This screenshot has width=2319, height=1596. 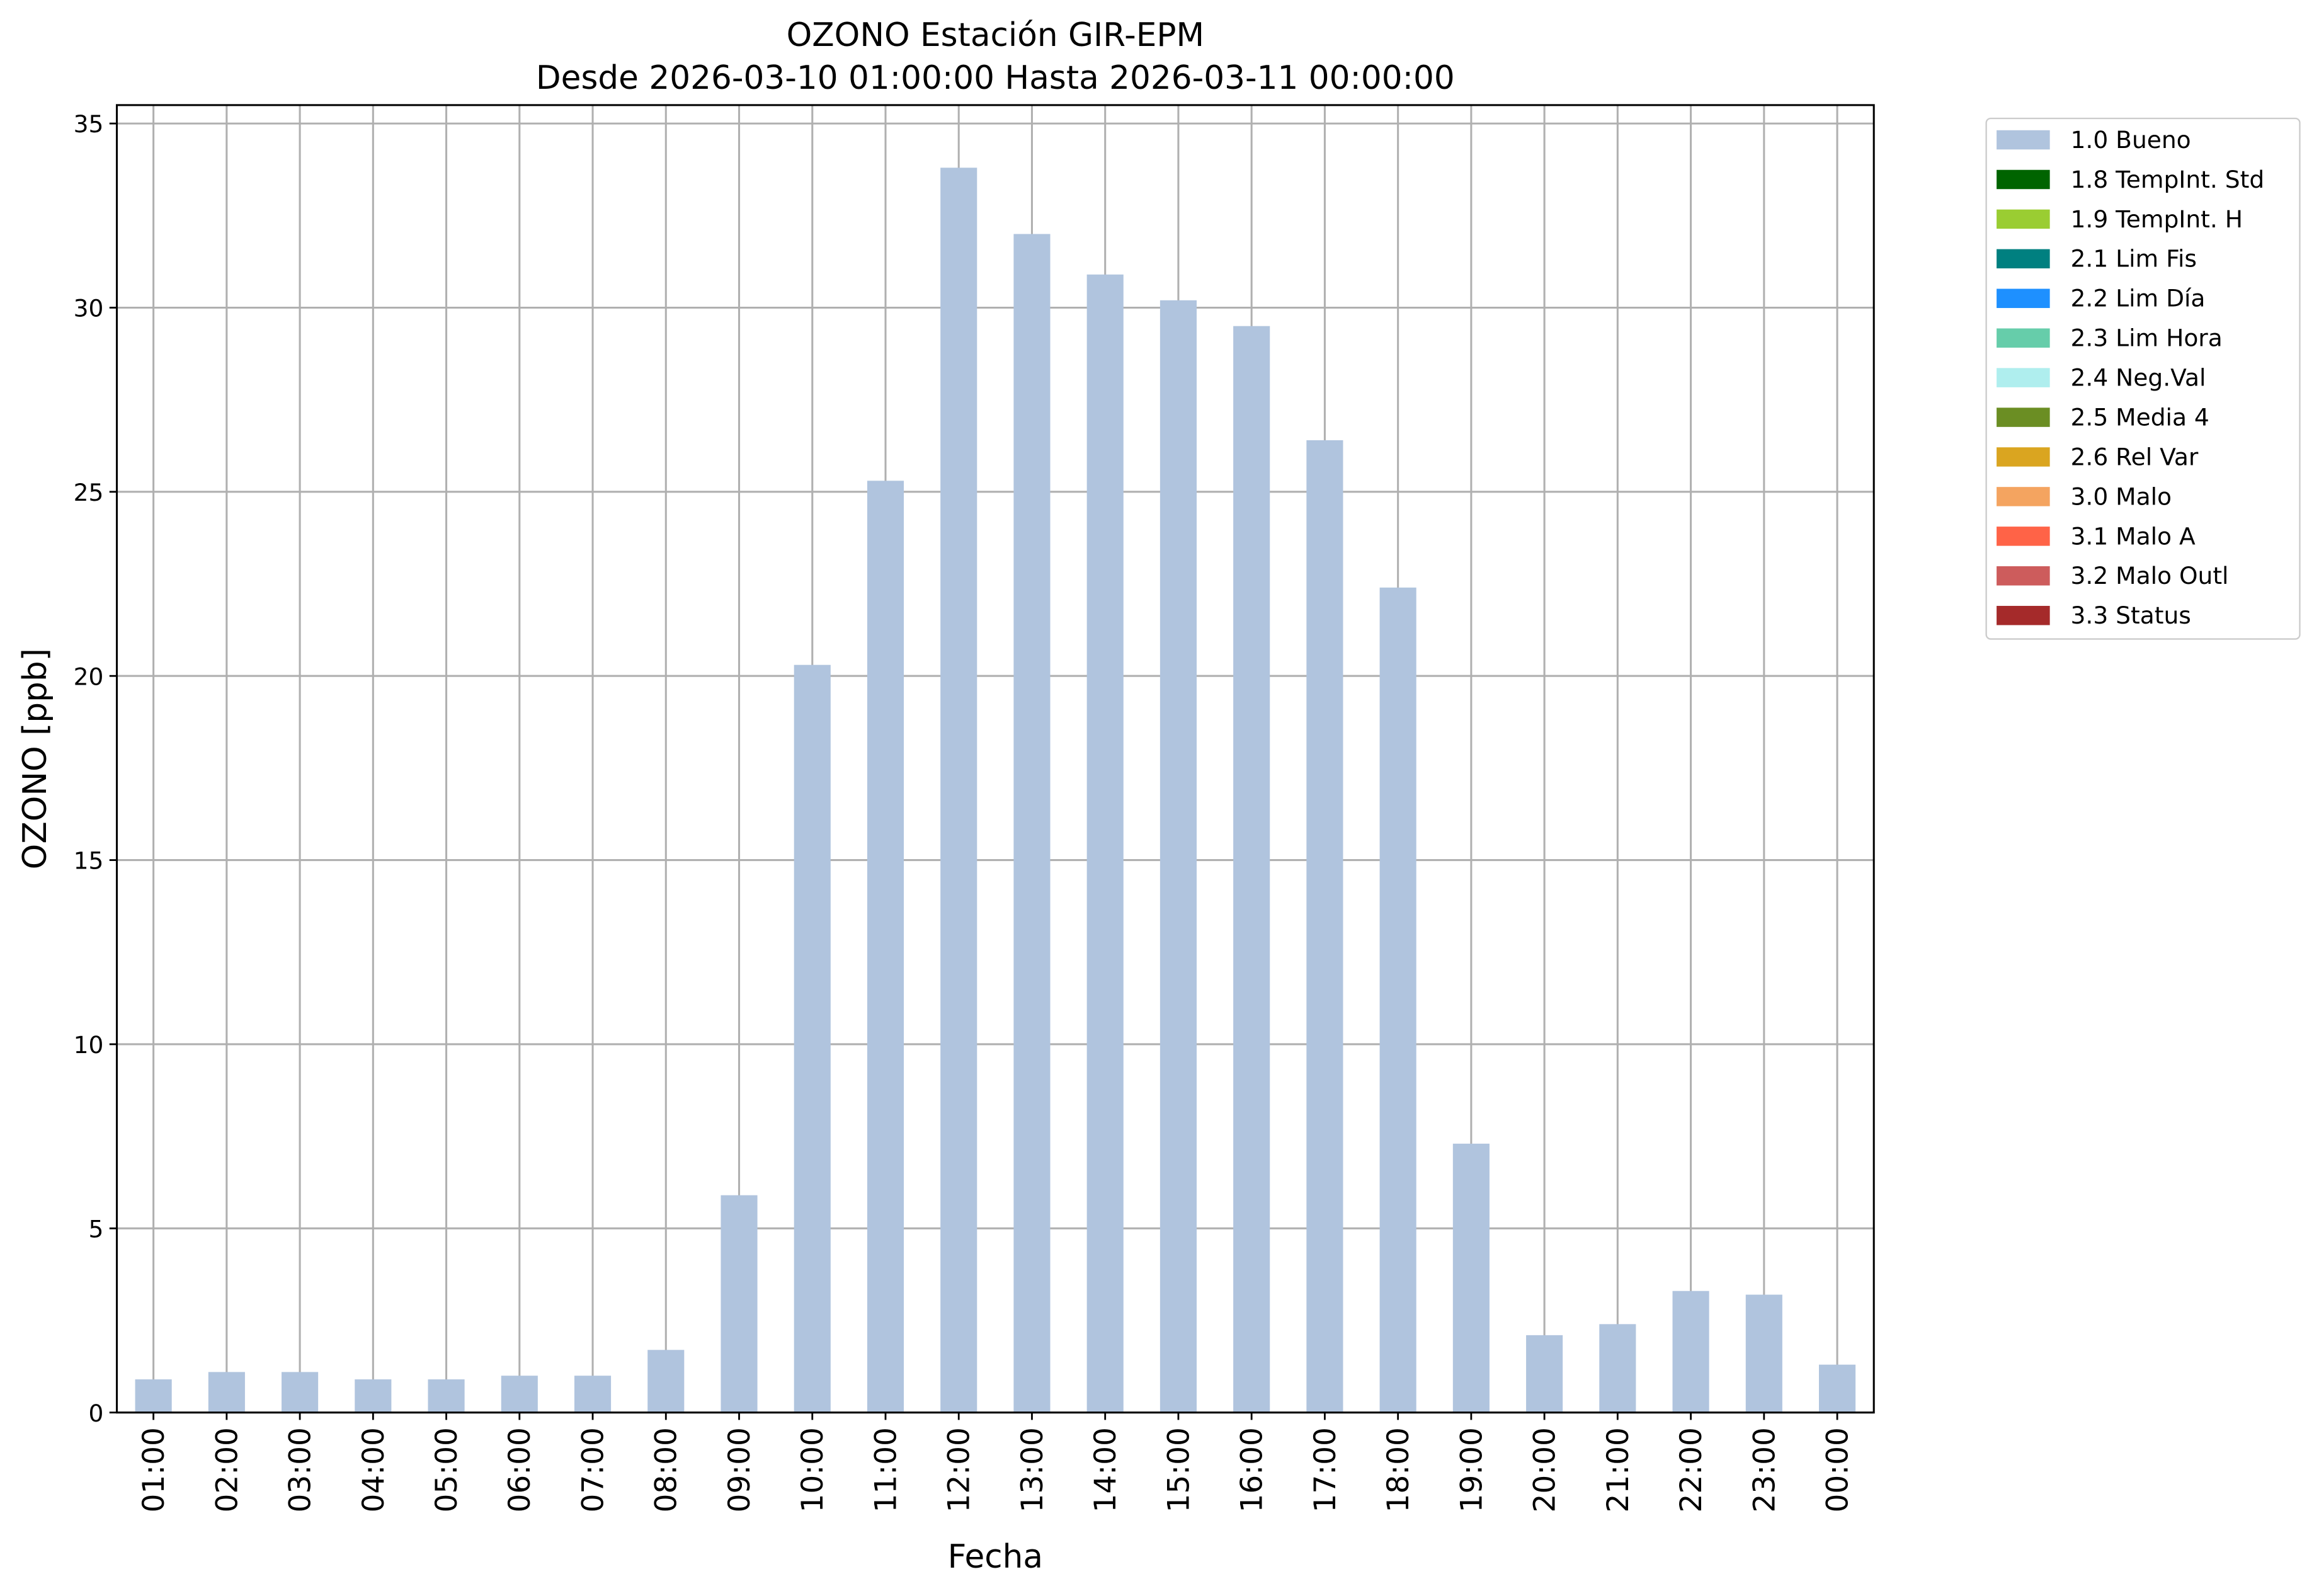 What do you see at coordinates (2157, 219) in the screenshot?
I see `legend-label: 1.9 TempInt. H` at bounding box center [2157, 219].